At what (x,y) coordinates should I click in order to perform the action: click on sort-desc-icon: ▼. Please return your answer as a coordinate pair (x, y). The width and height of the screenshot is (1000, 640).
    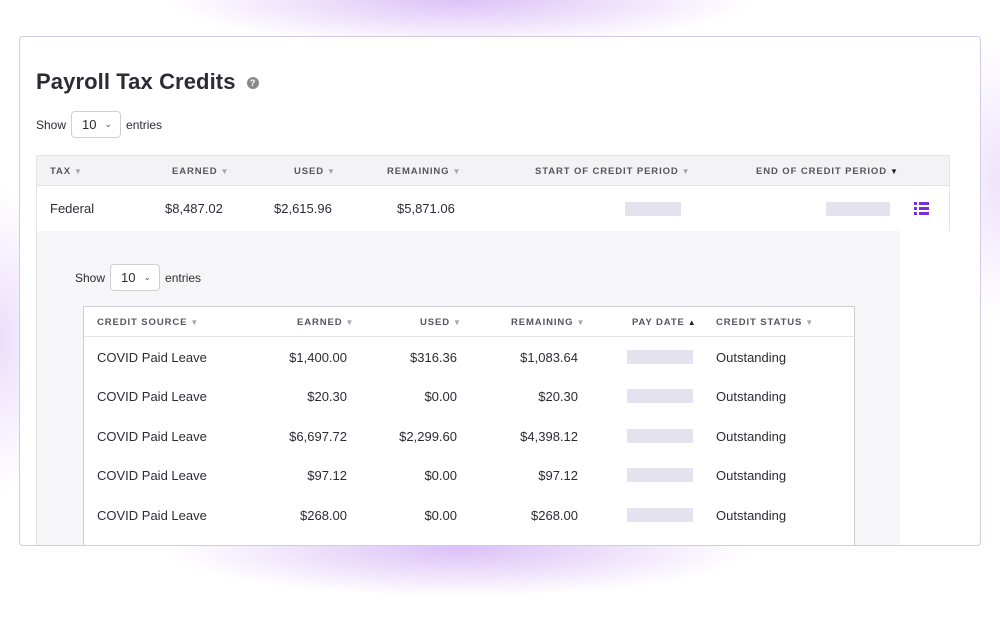
    Looking at the image, I should click on (893, 171).